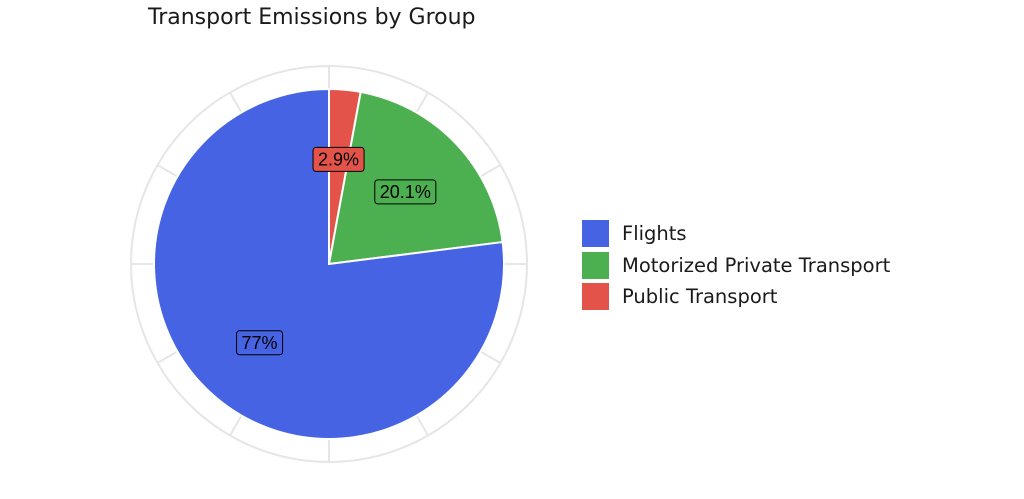 Image resolution: width=1024 pixels, height=499 pixels. I want to click on data-label-text-flights: 77%, so click(260, 343).